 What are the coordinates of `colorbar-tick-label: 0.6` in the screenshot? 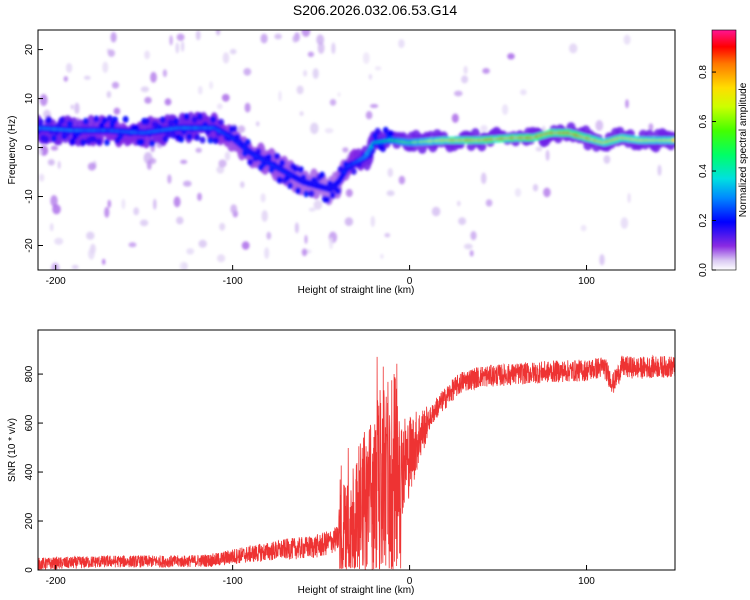 It's located at (703, 121).